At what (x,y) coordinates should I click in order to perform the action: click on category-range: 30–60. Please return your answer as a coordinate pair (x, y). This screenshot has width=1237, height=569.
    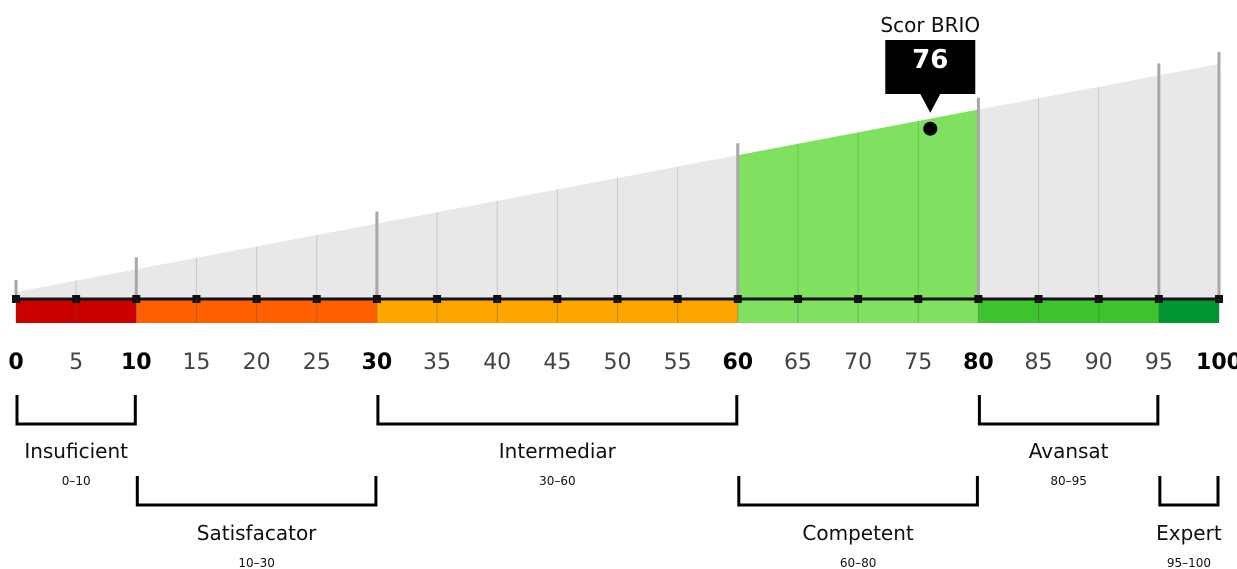
    Looking at the image, I should click on (557, 481).